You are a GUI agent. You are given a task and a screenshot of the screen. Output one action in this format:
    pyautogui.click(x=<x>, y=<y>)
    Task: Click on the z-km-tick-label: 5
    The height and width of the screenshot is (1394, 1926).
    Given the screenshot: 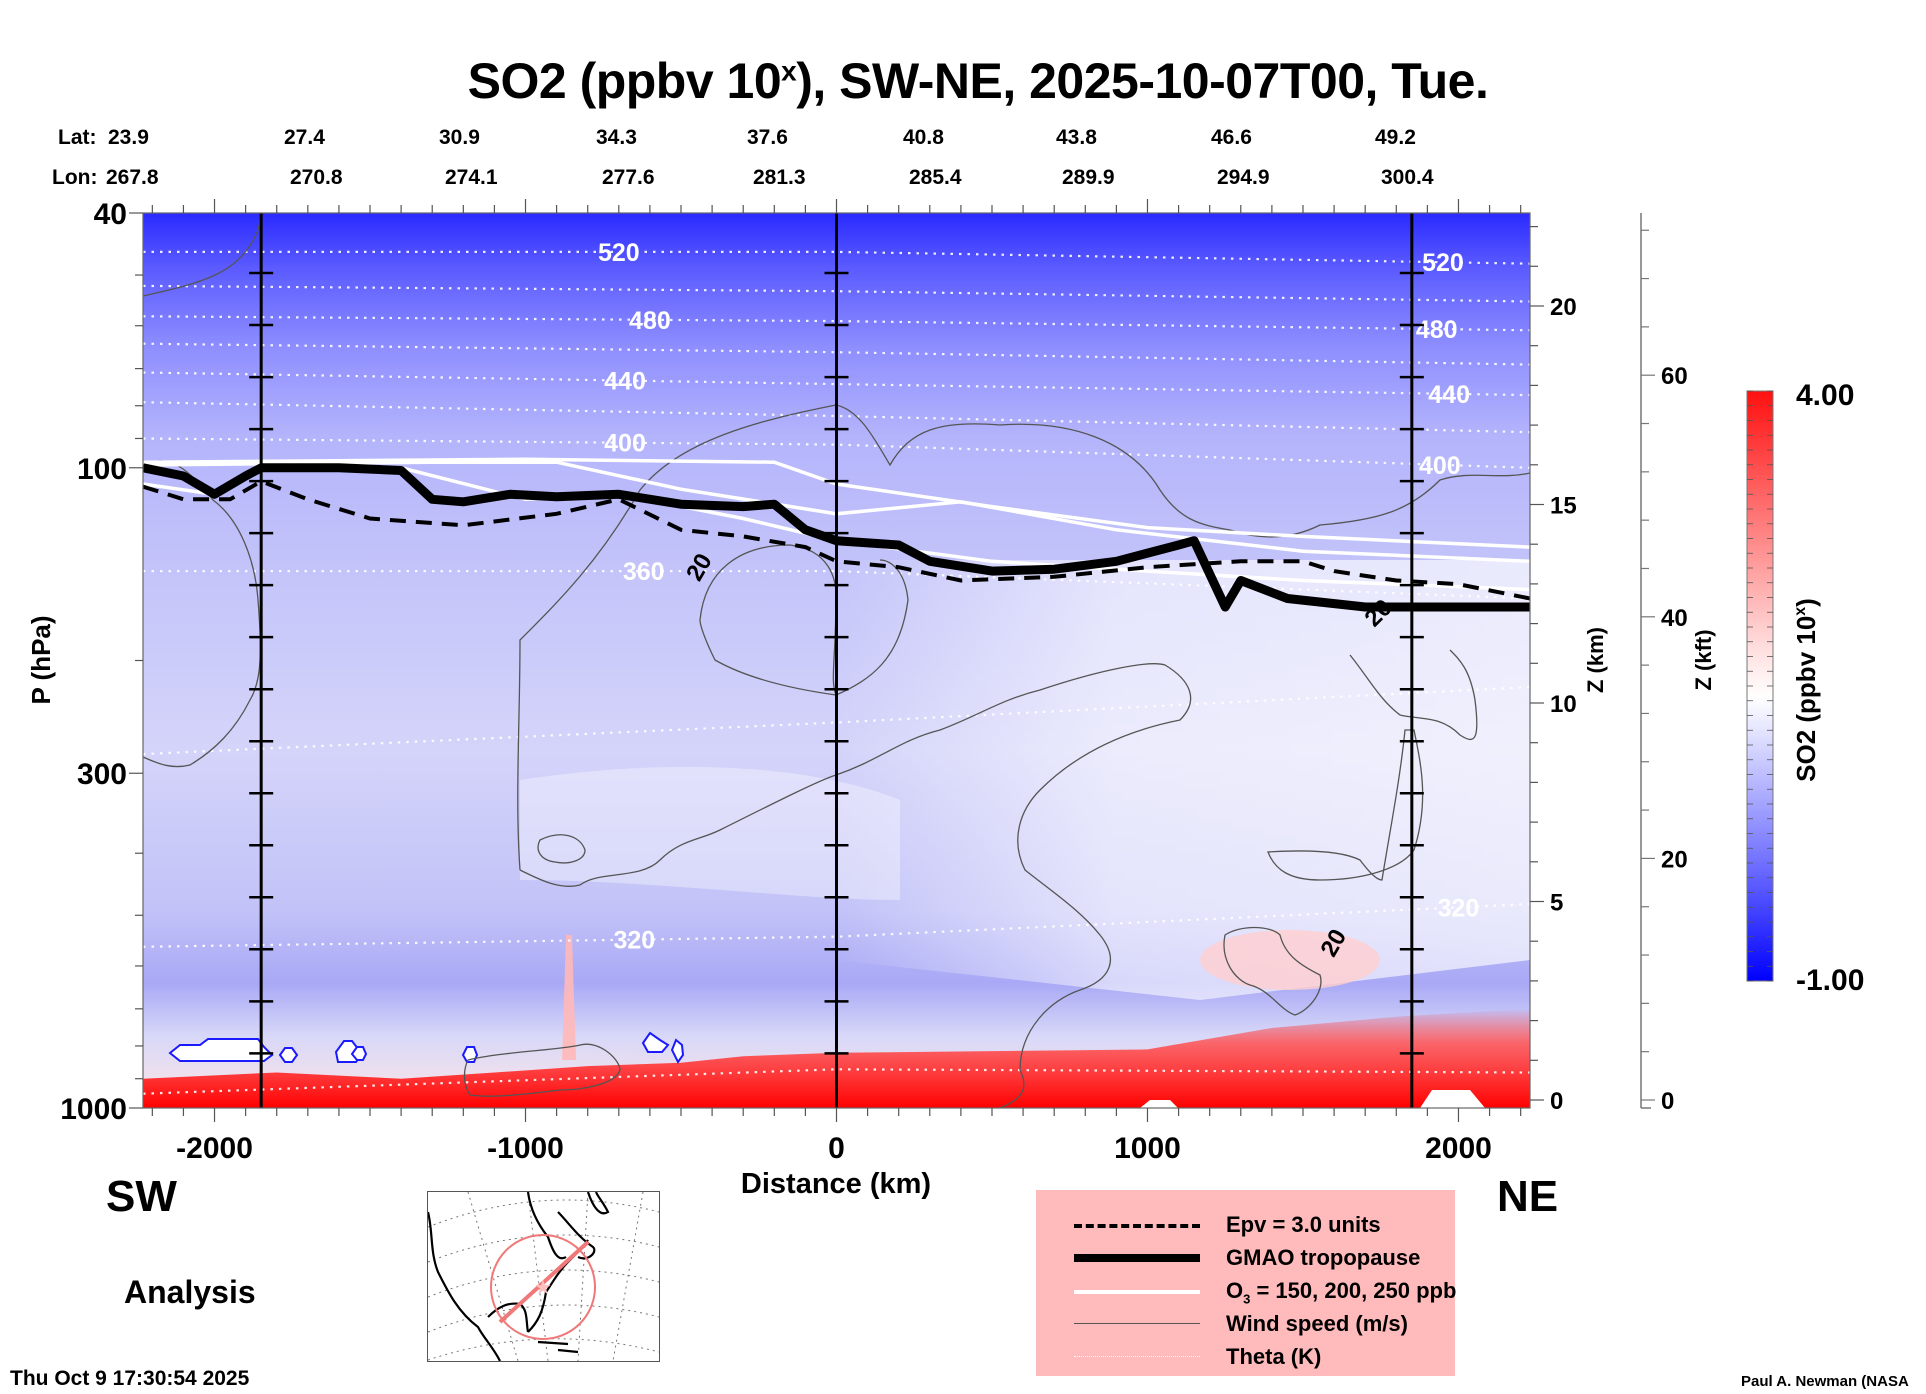 What is the action you would take?
    pyautogui.click(x=1556, y=903)
    